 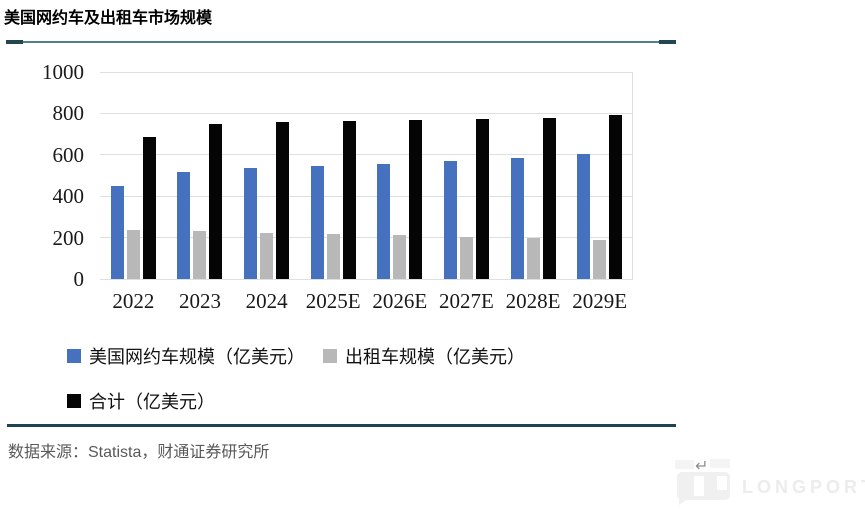 I want to click on figure-top-rule, so click(x=341, y=41).